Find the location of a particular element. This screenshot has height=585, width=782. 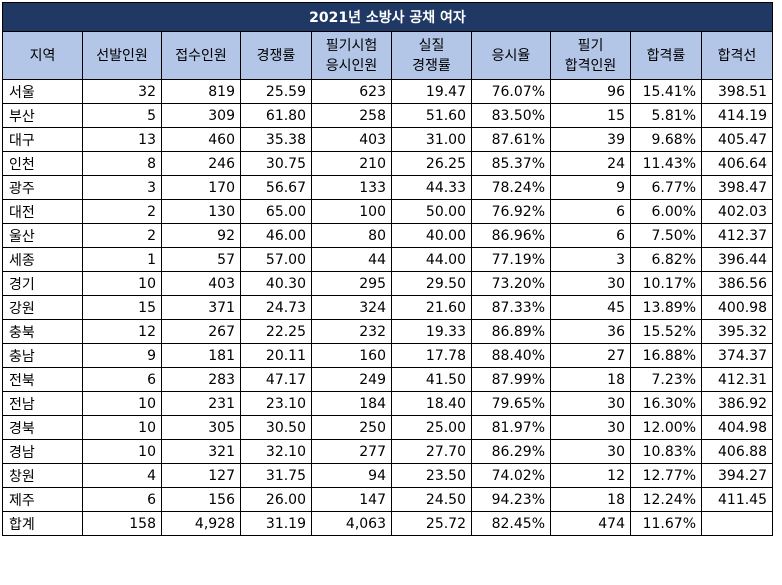

table-row: 충남 9 181 20.11 160 17.78 88.40% 27 16.88% 374.37 is located at coordinates (387, 355).